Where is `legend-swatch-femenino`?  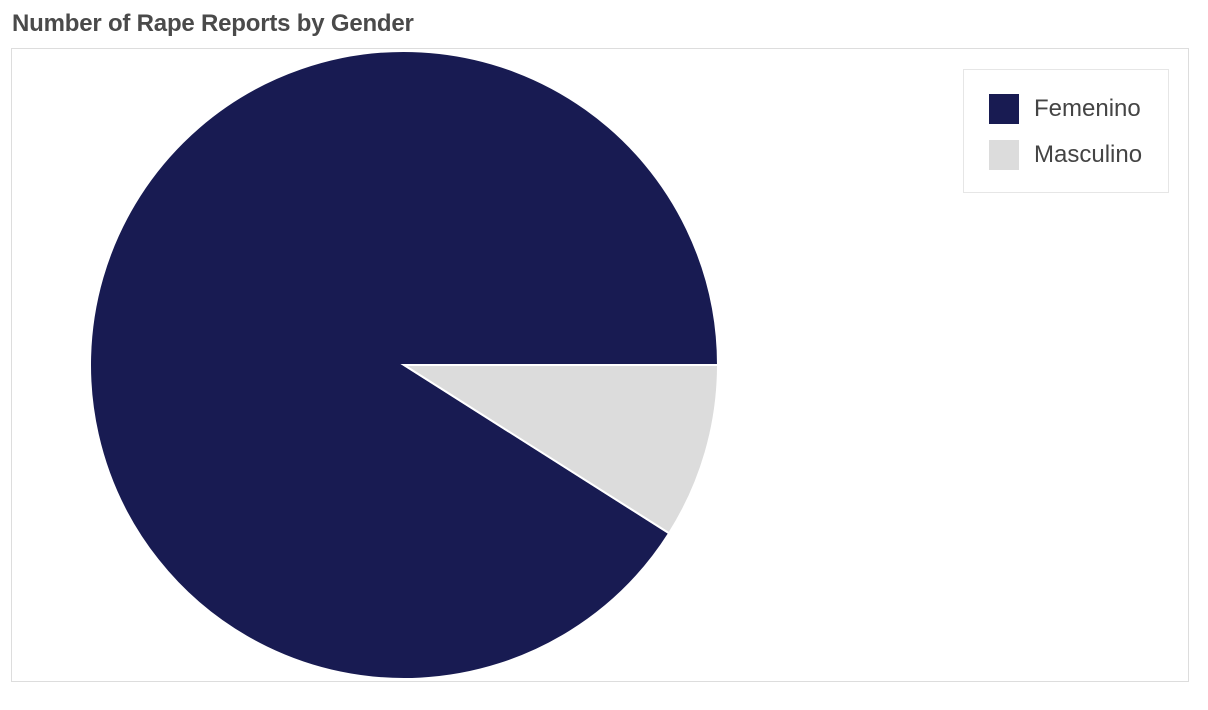 legend-swatch-femenino is located at coordinates (1004, 109).